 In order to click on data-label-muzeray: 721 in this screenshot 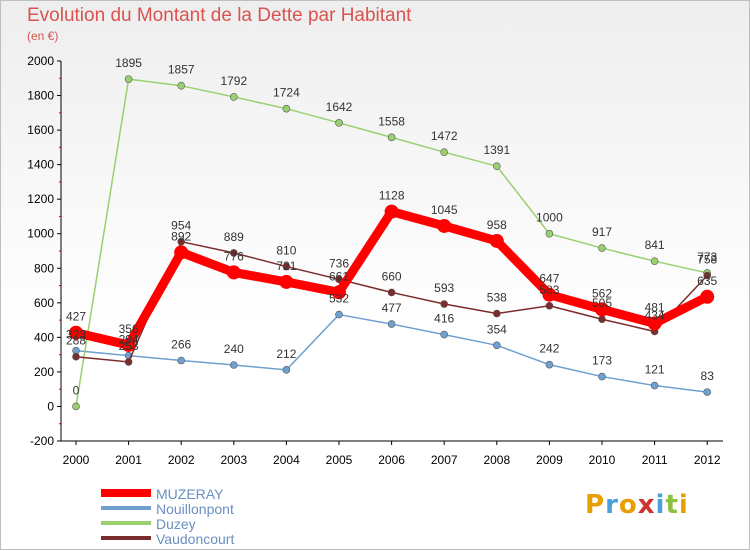, I will do `click(286, 266)`.